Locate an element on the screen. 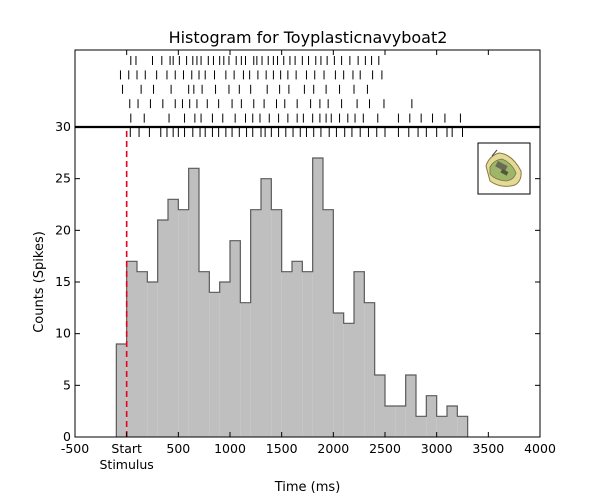 The height and width of the screenshot is (500, 600). y-tick-label: 30 is located at coordinates (63, 126).